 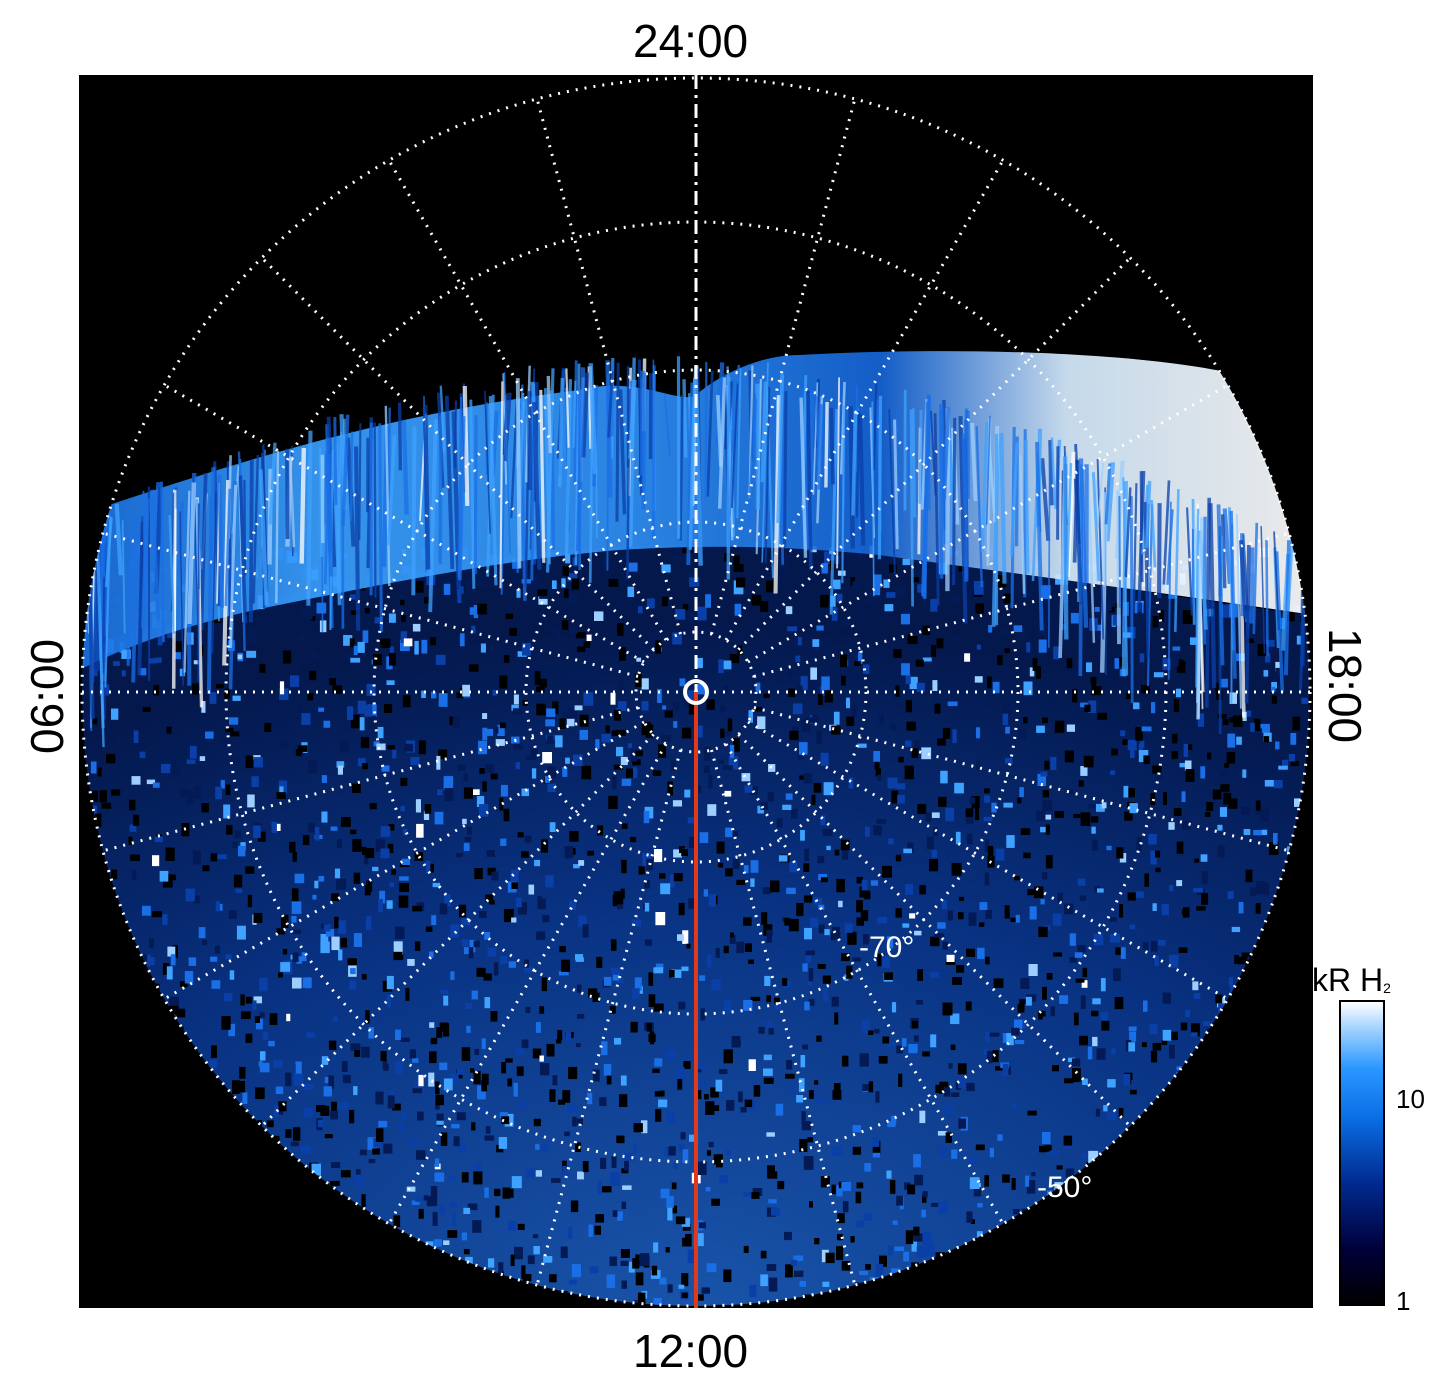 I want to click on local-time-label-right: 18:00, so click(x=1345, y=686).